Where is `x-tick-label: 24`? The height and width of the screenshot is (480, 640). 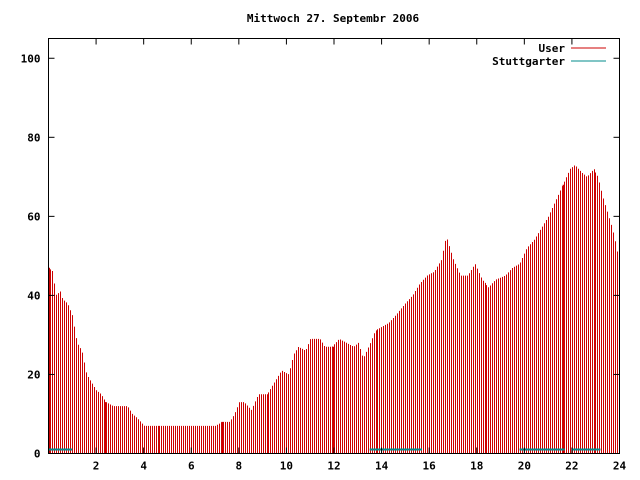
x-tick-label: 24 is located at coordinates (620, 466).